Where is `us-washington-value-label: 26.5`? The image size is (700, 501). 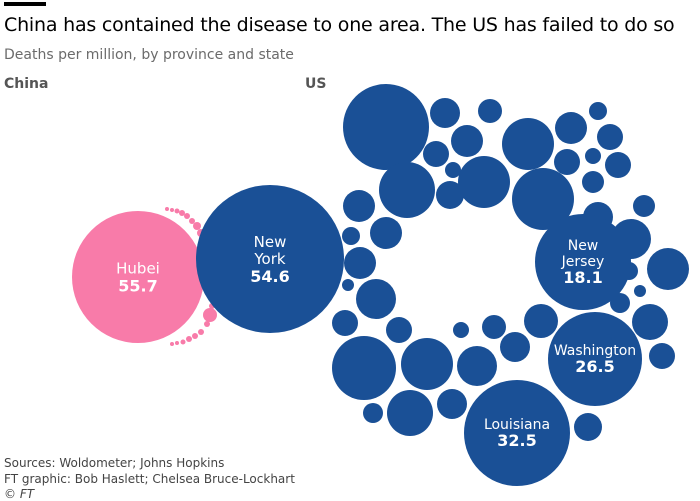
us-washington-value-label: 26.5 is located at coordinates (594, 366).